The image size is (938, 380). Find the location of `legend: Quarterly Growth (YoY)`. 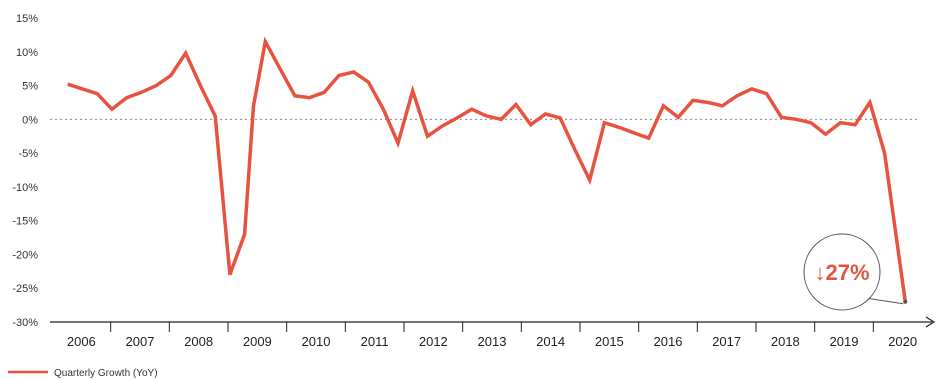

legend: Quarterly Growth (YoY) is located at coordinates (83, 373).